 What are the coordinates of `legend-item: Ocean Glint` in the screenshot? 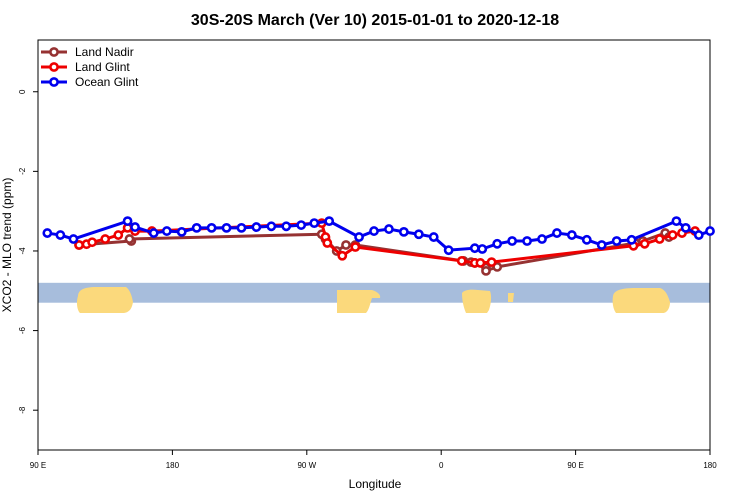 It's located at (90, 82).